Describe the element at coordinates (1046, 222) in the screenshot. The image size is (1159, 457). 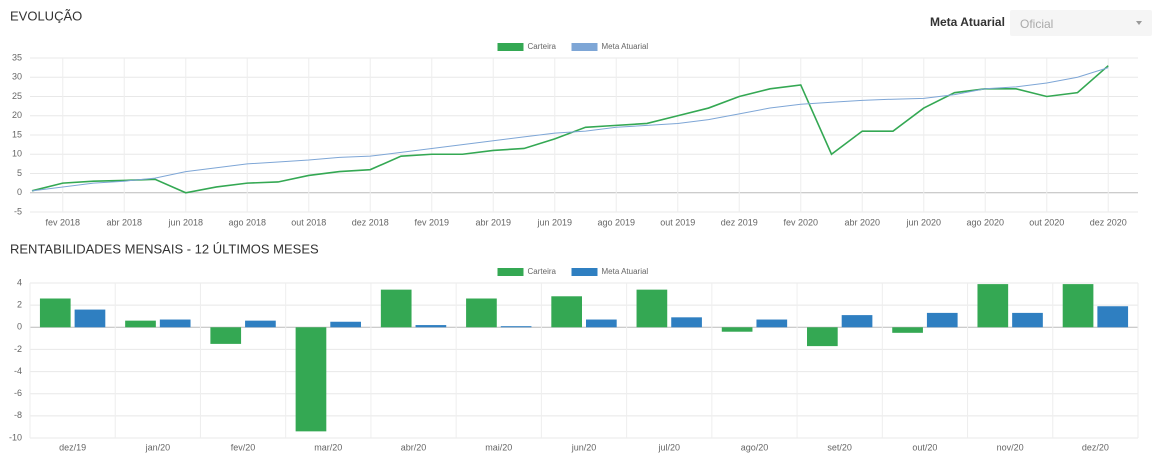
I see `x-tick-label: out 2020` at that location.